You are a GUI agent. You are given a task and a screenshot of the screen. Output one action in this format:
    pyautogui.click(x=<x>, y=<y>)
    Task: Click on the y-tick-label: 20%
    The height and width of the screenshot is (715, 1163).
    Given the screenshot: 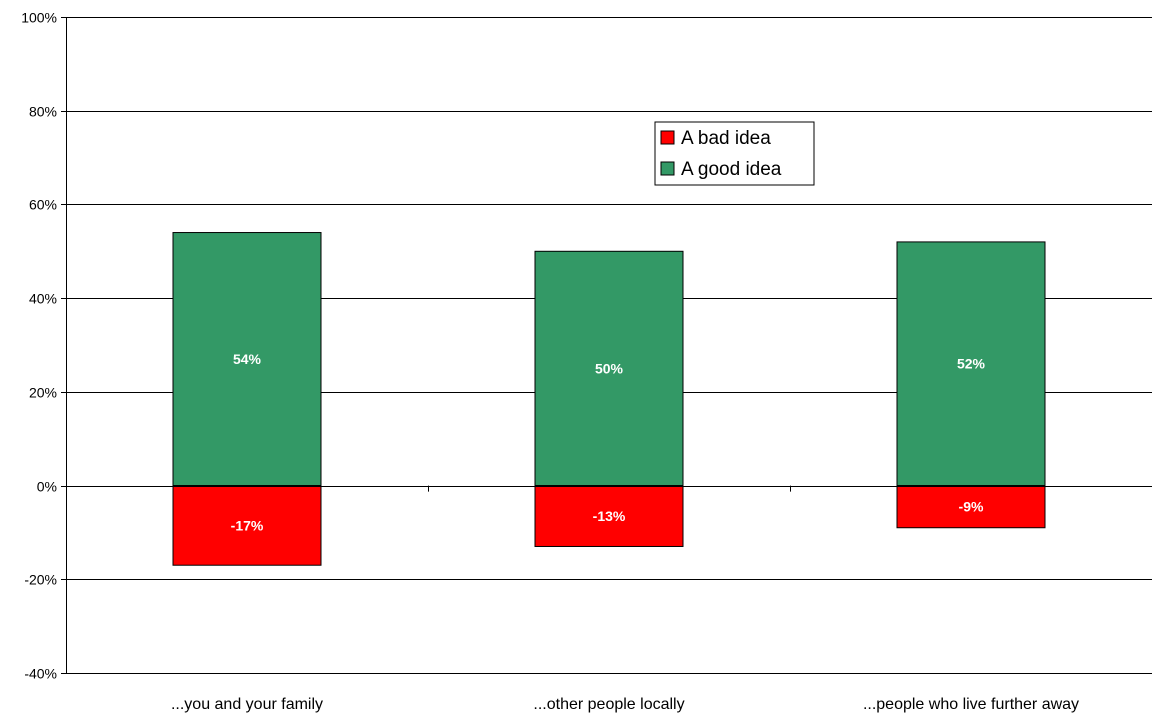 What is the action you would take?
    pyautogui.click(x=43, y=393)
    